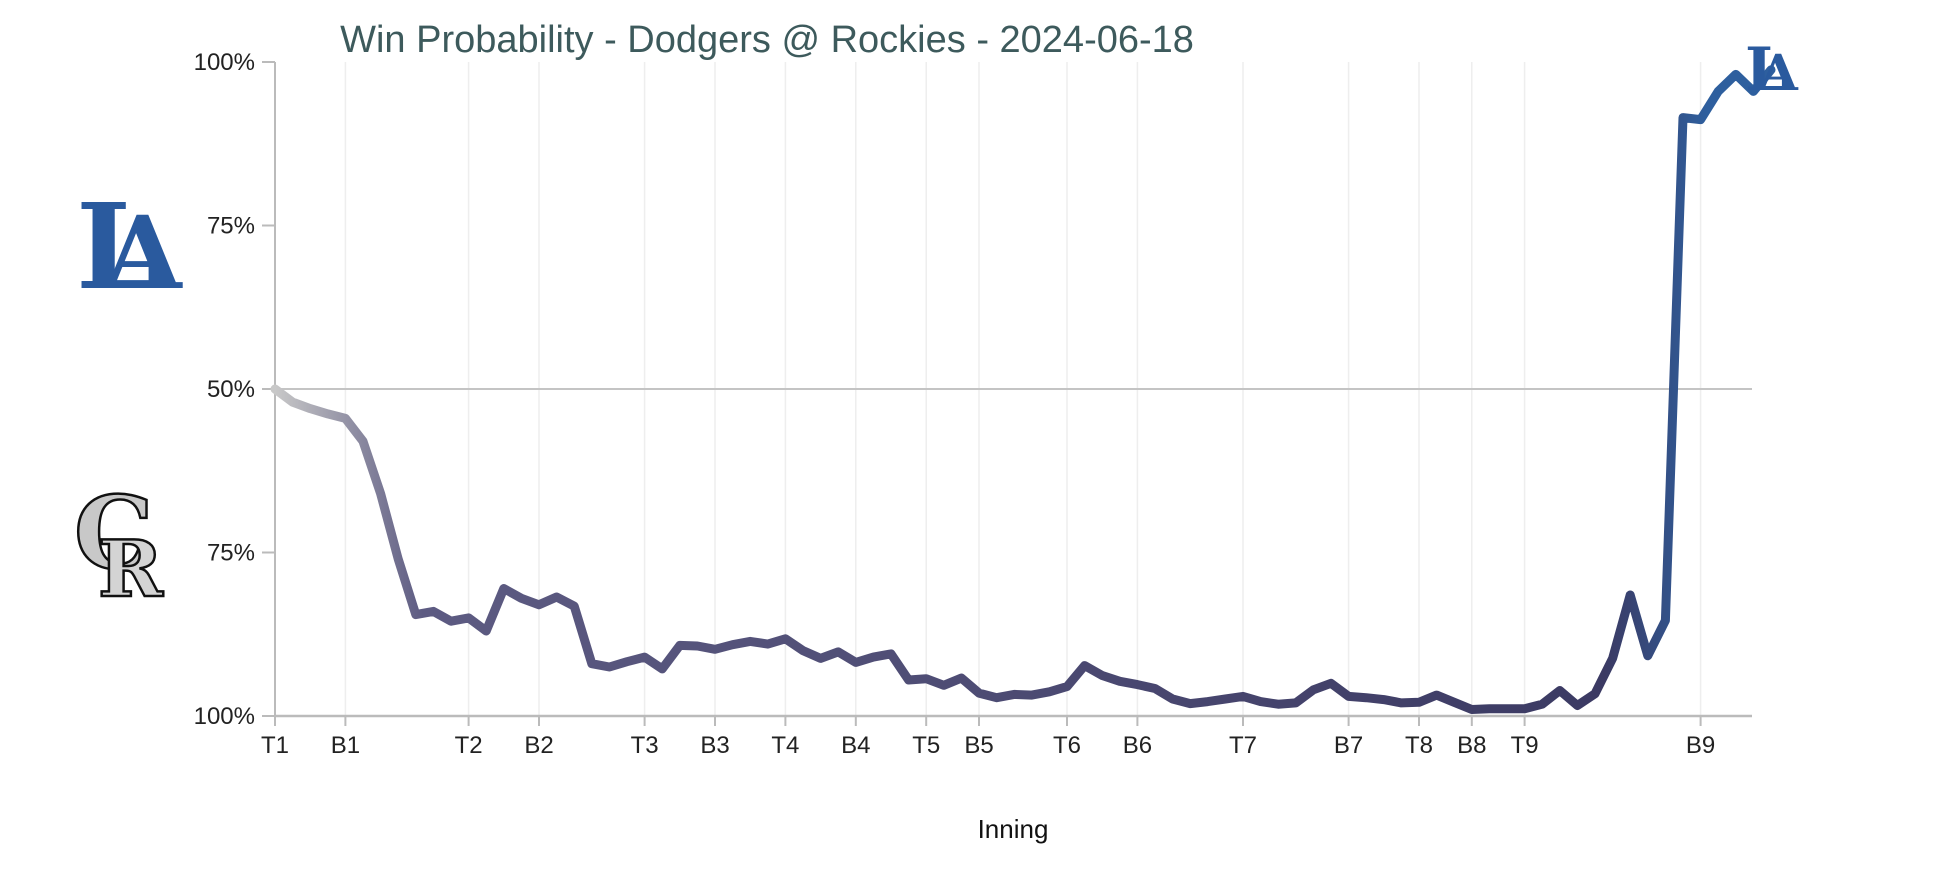  I want to click on x-axis-title: Inning, so click(1013, 829).